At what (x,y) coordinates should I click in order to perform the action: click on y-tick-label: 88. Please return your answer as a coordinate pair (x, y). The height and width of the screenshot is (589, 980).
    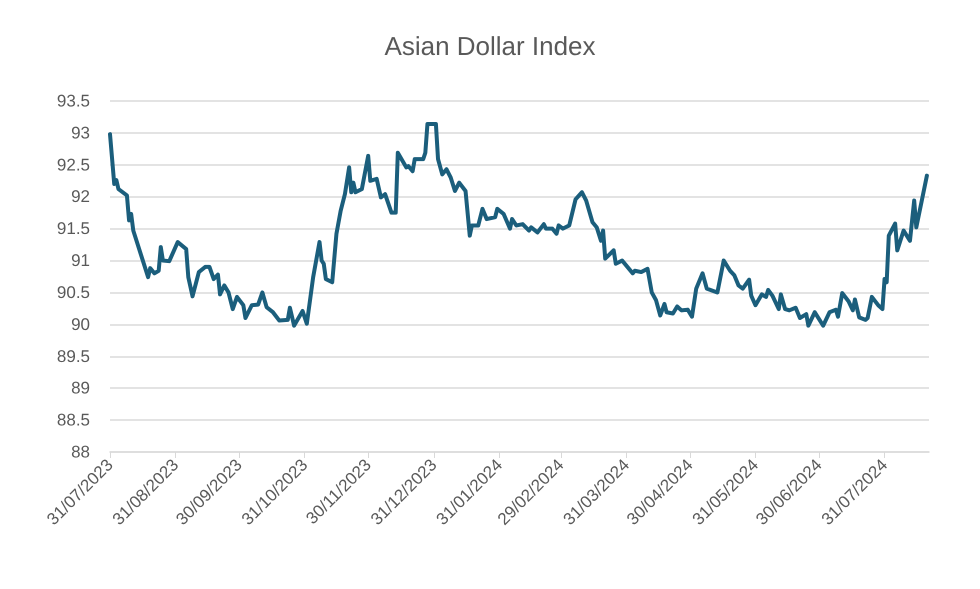
    Looking at the image, I should click on (80, 452).